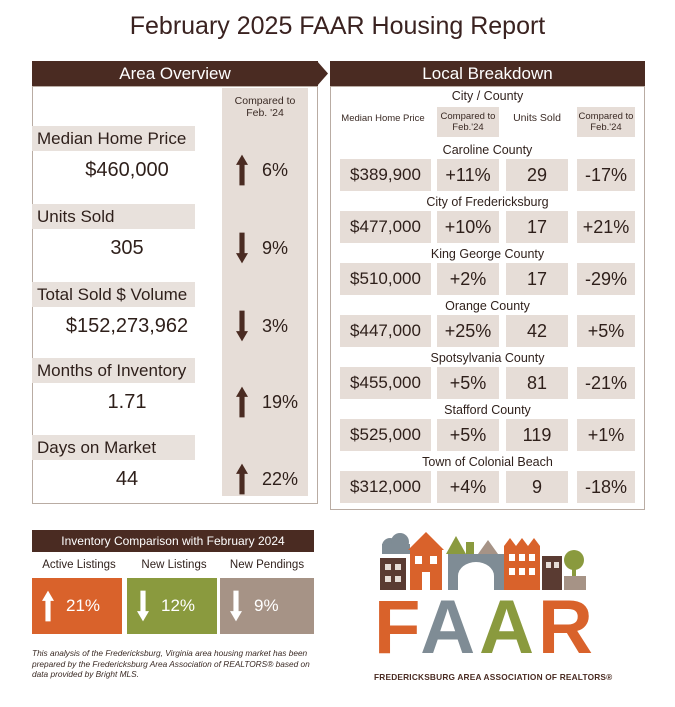 This screenshot has width=675, height=707. I want to click on inventory-change: 12%, so click(178, 605).